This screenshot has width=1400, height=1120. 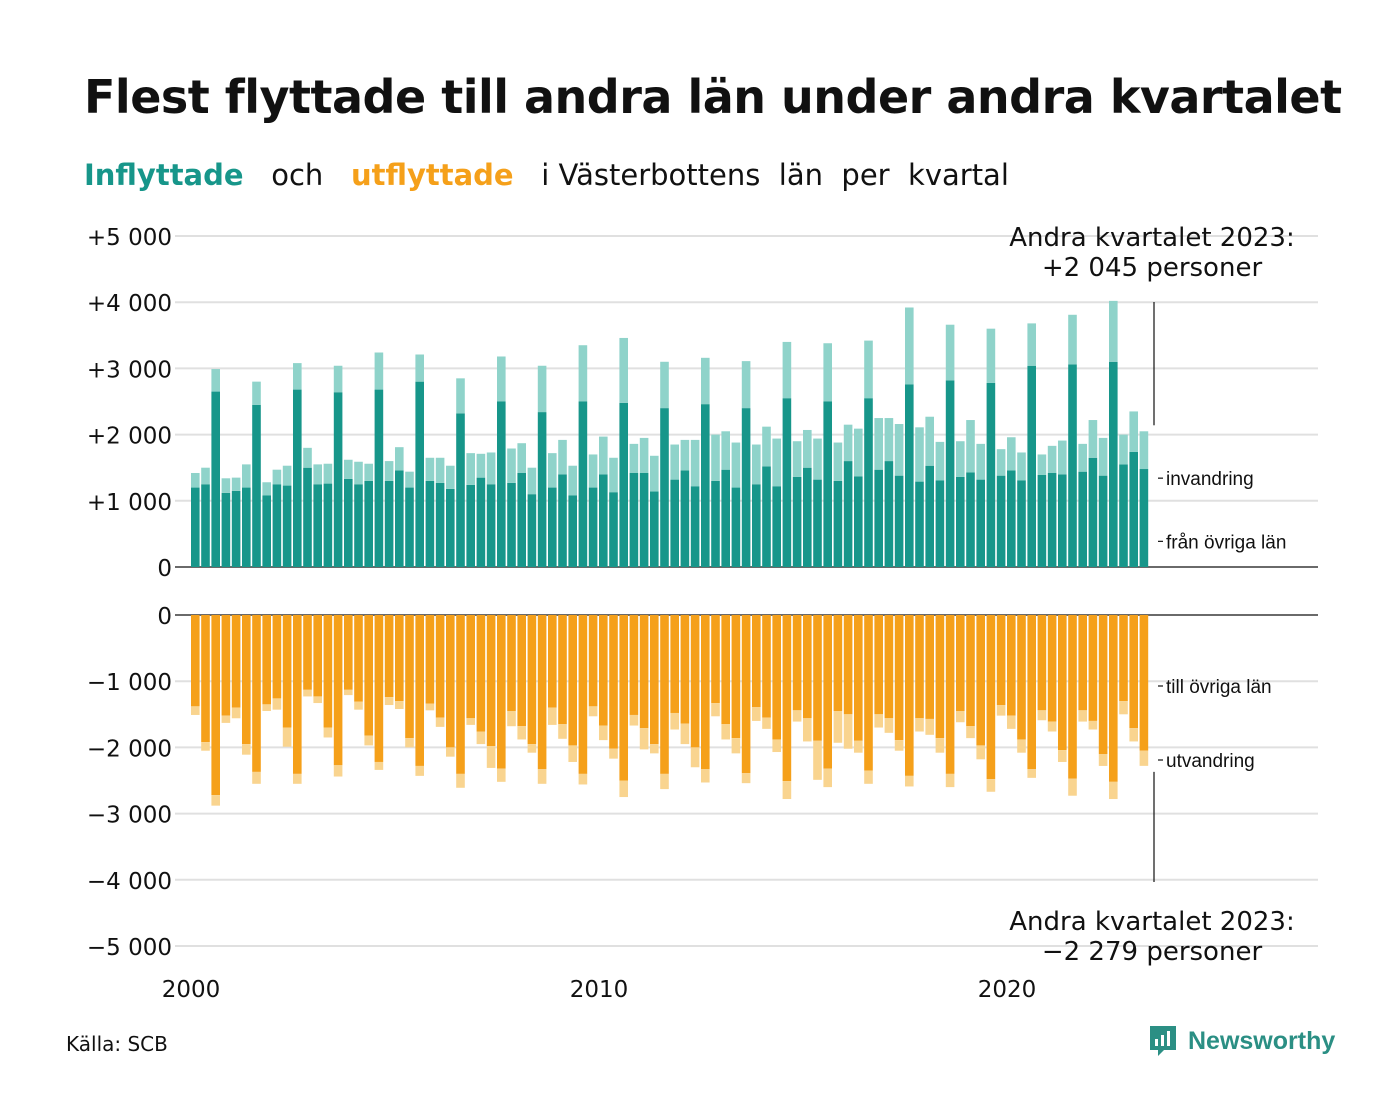 I want to click on series-label-till-ovriga-lan: till övriga län, so click(x=1219, y=687).